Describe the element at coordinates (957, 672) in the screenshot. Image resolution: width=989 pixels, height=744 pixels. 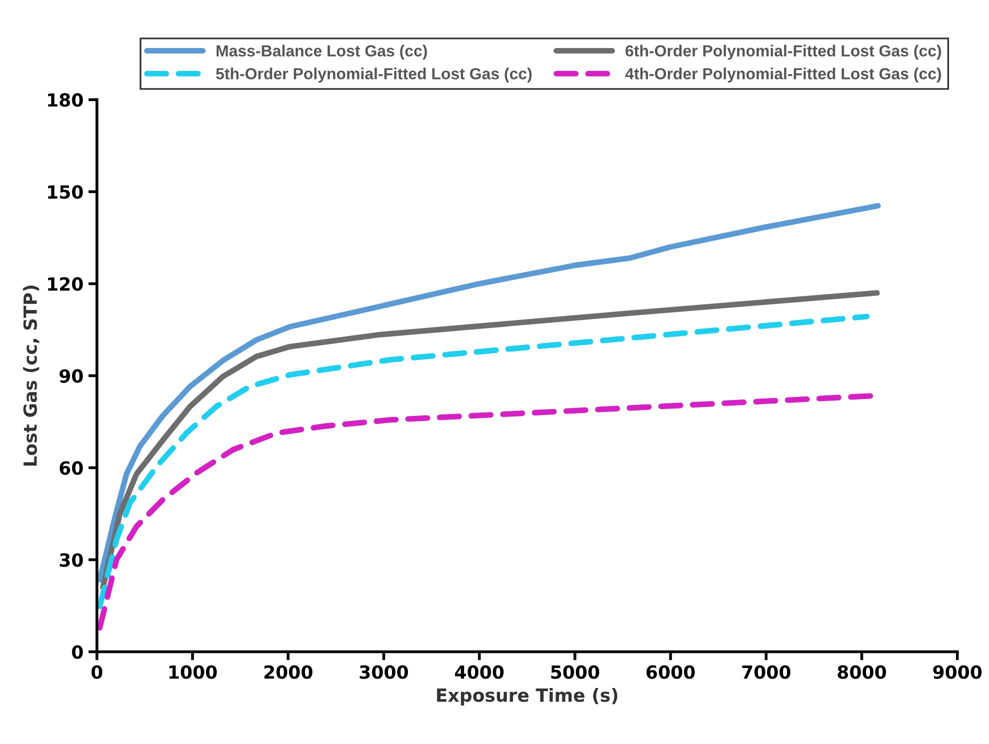
I see `x-tick-label: 9000` at that location.